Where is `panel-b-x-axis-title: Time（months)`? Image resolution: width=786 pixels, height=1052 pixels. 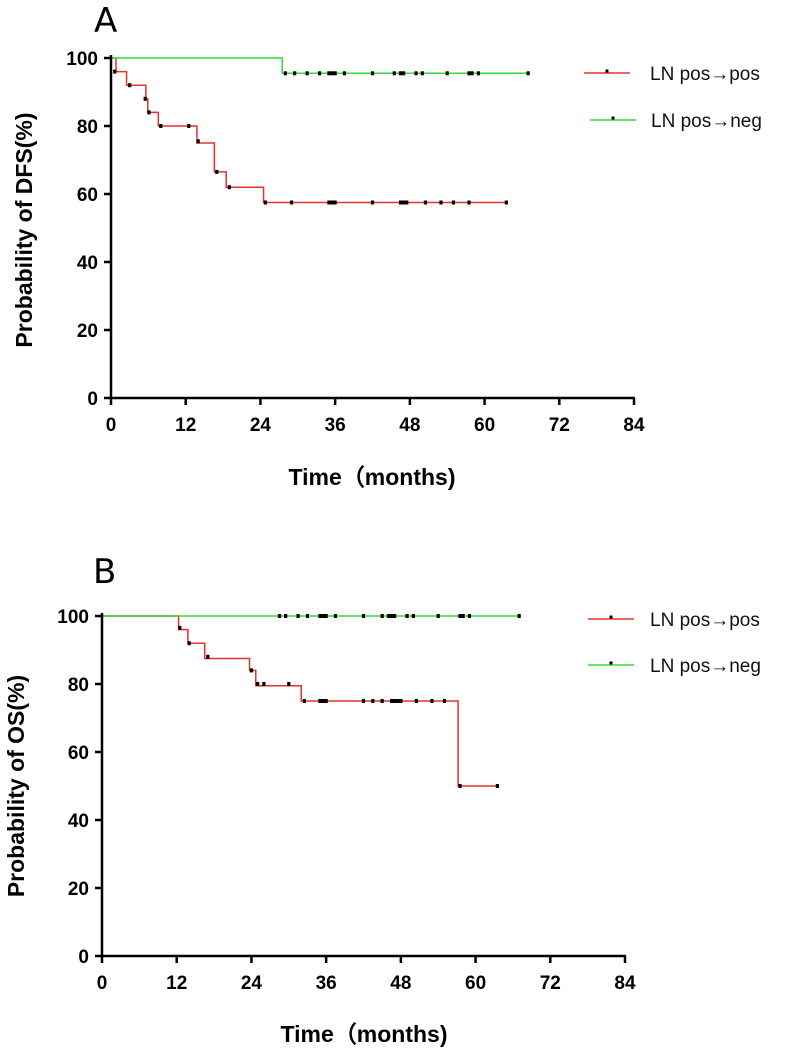 panel-b-x-axis-title: Time（months) is located at coordinates (364, 1034).